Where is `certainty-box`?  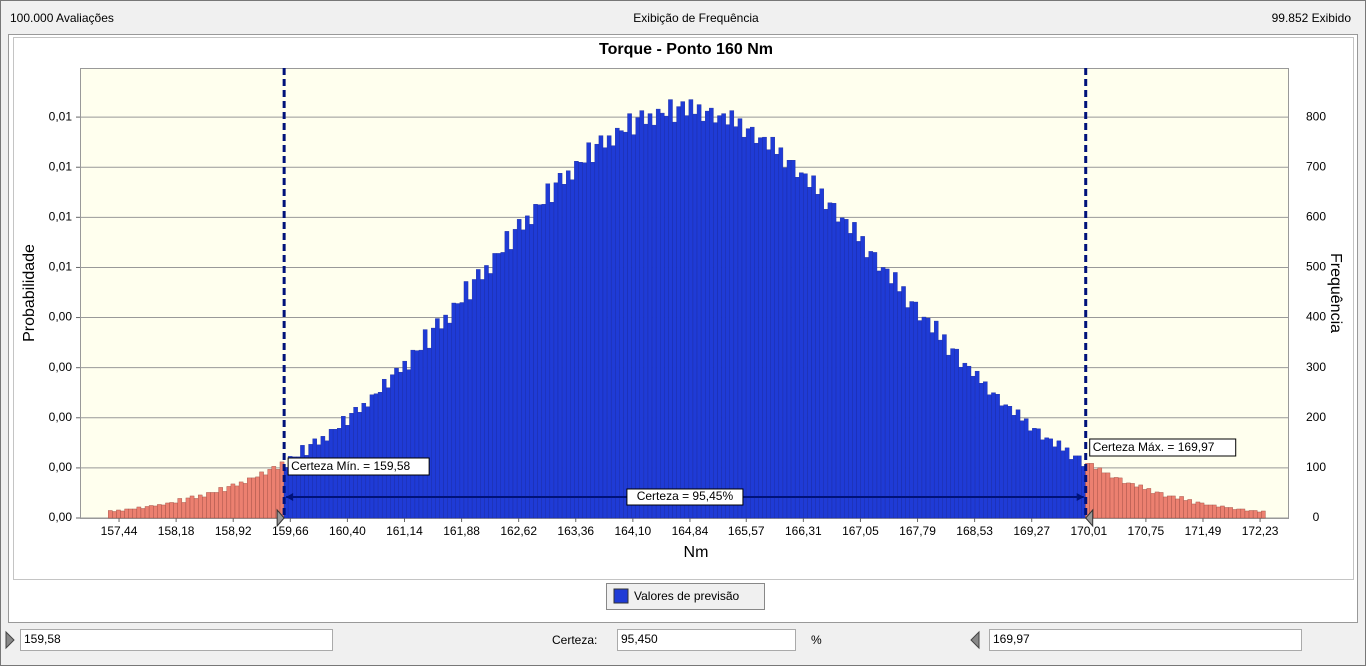
certainty-box is located at coordinates (685, 497).